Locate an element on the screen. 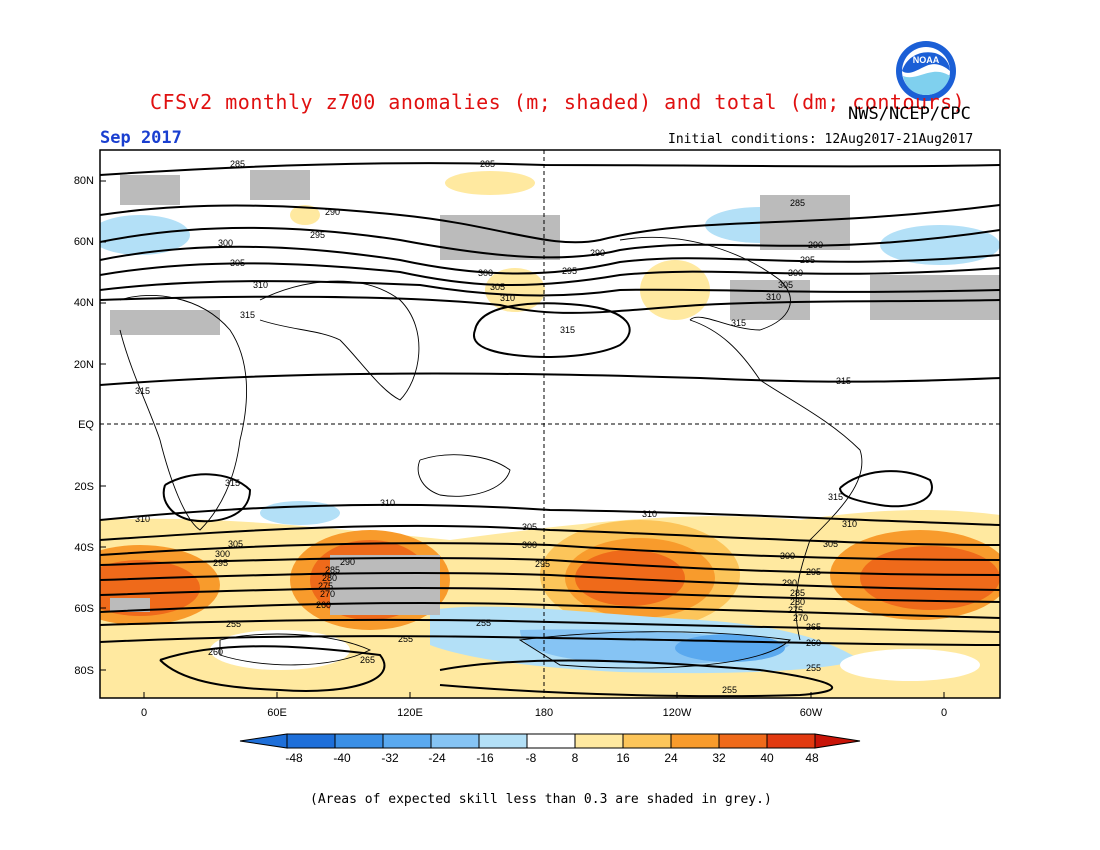  lat-label: EQ is located at coordinates (86, 425).